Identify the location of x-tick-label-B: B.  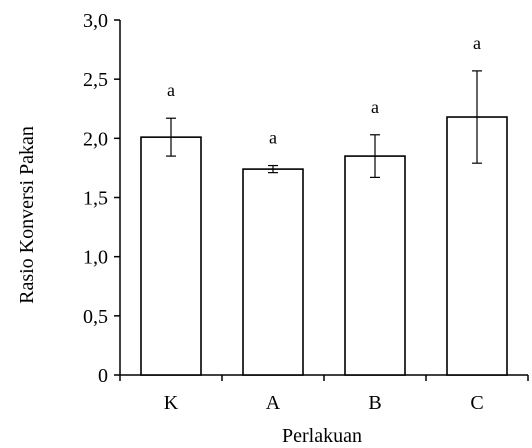
(374, 403).